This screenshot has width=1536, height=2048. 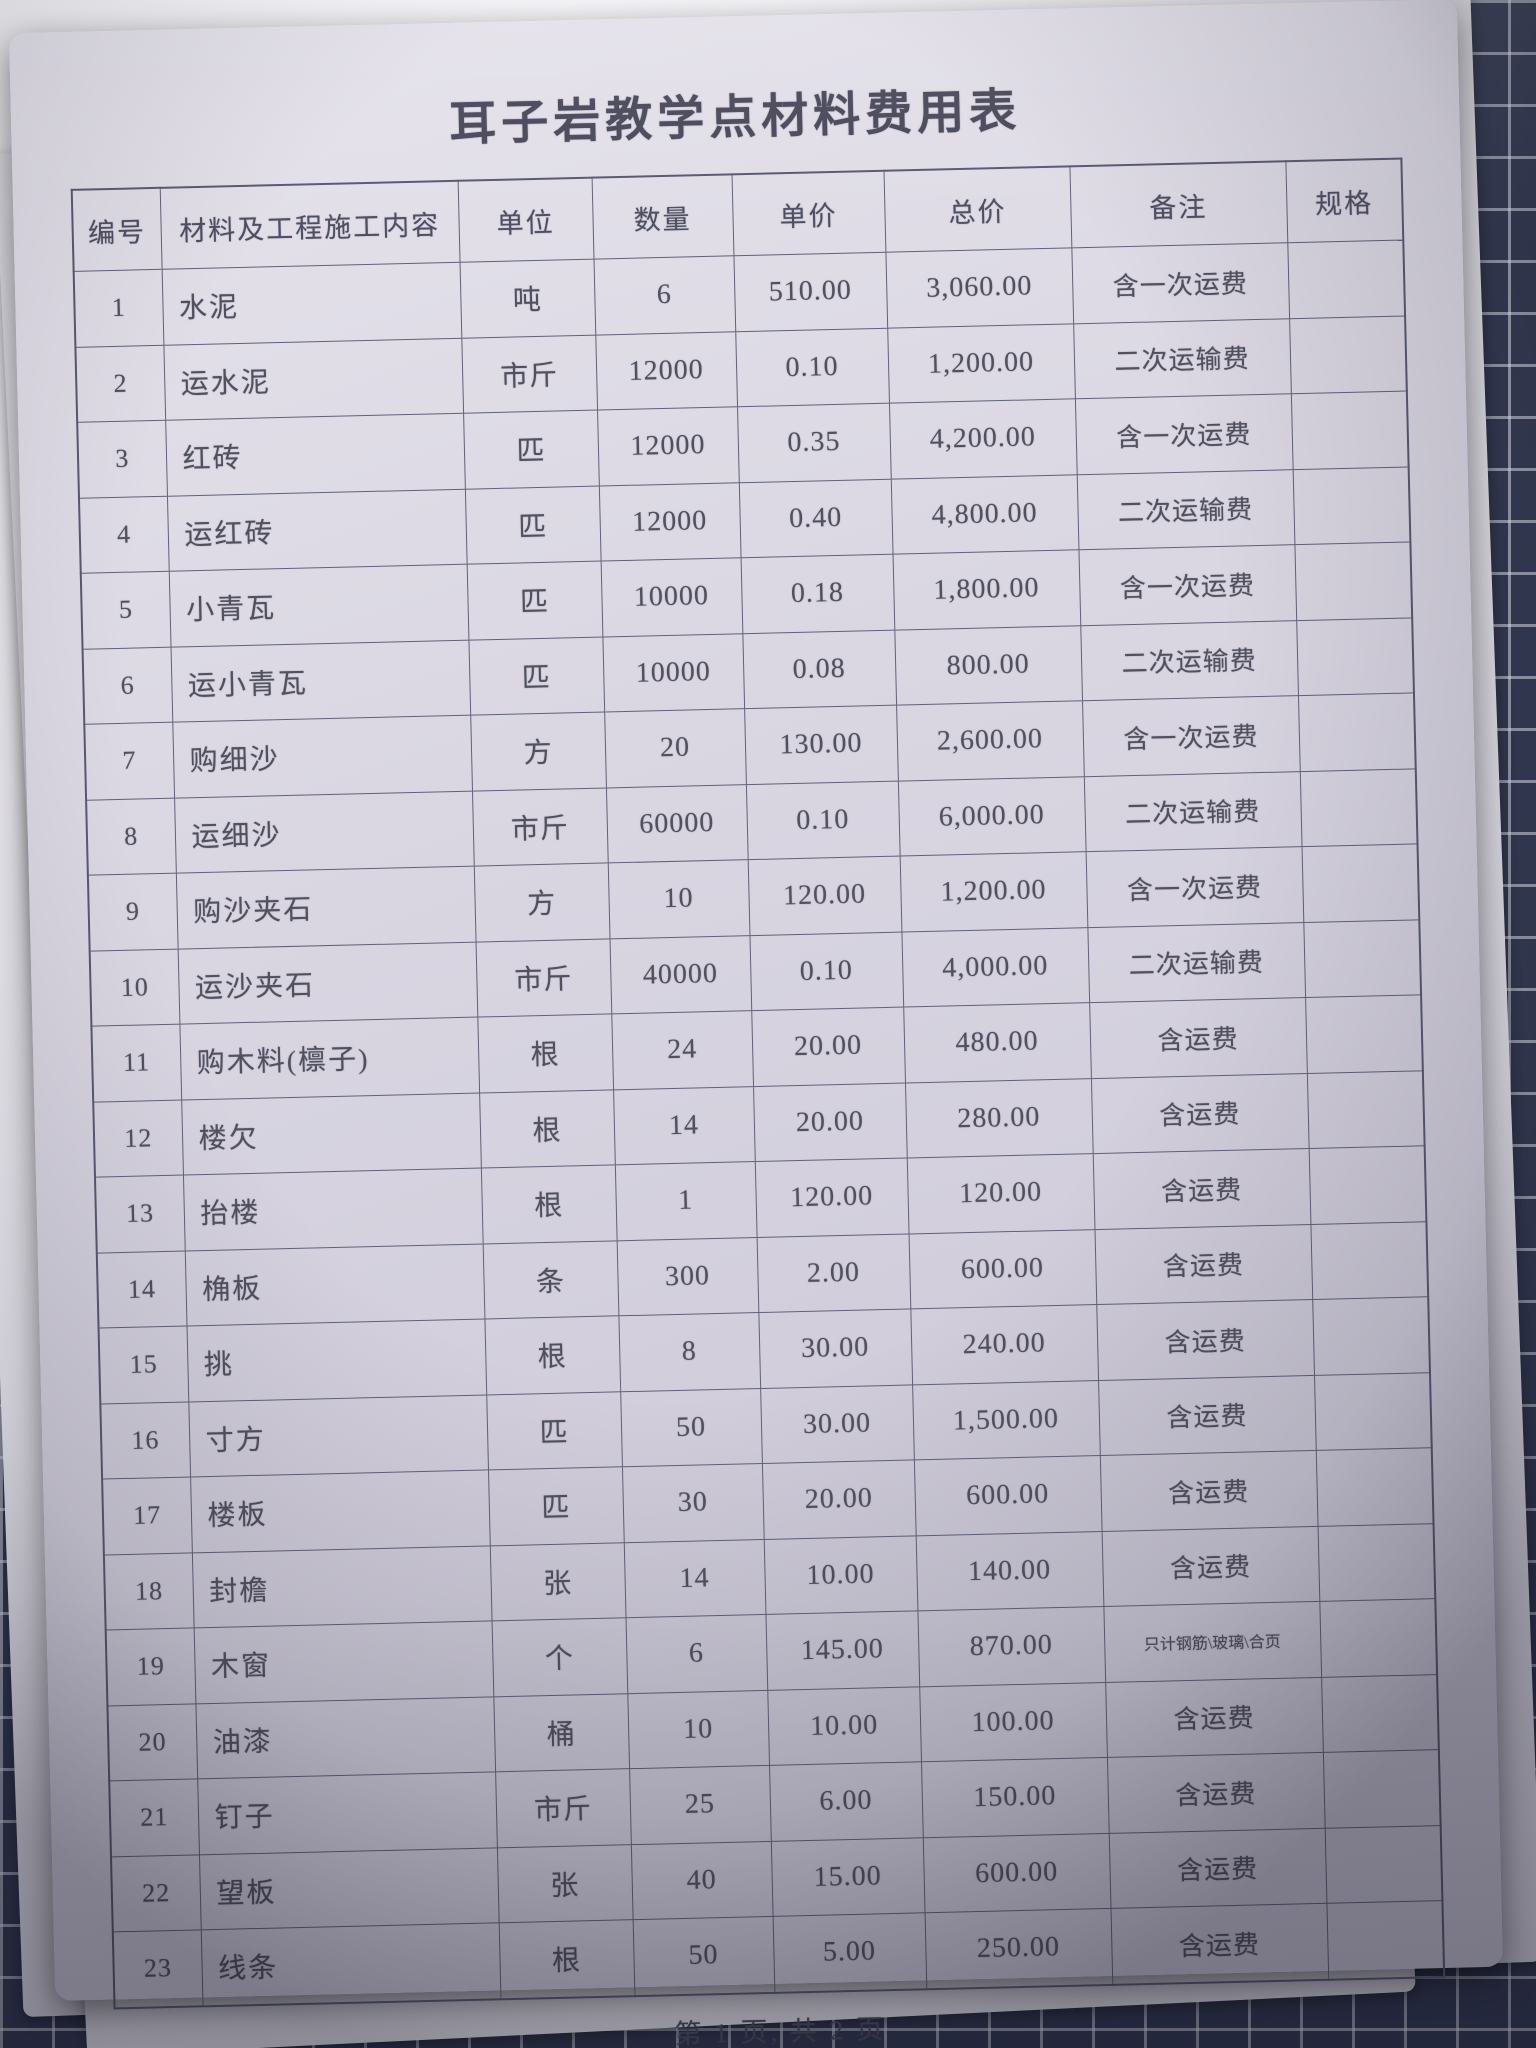 I want to click on table-cell: 3,060.00, so click(x=979, y=287).